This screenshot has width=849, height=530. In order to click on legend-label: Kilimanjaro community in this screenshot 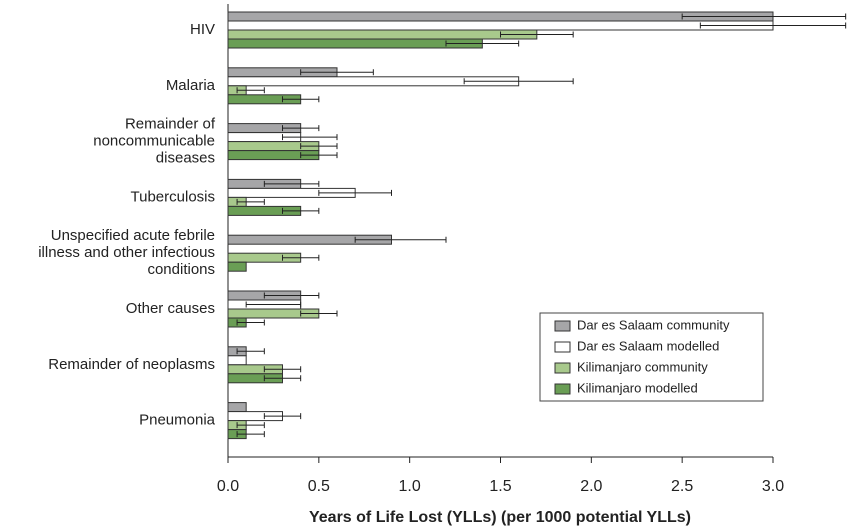, I will do `click(642, 366)`.